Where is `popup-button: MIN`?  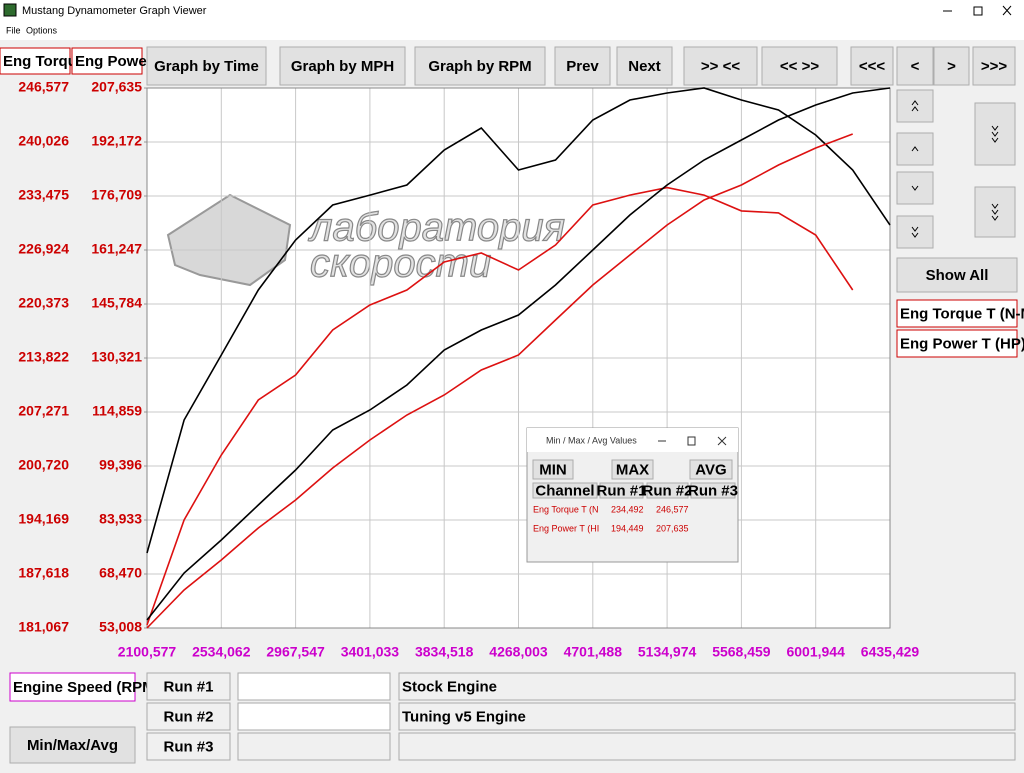 popup-button: MIN is located at coordinates (553, 469).